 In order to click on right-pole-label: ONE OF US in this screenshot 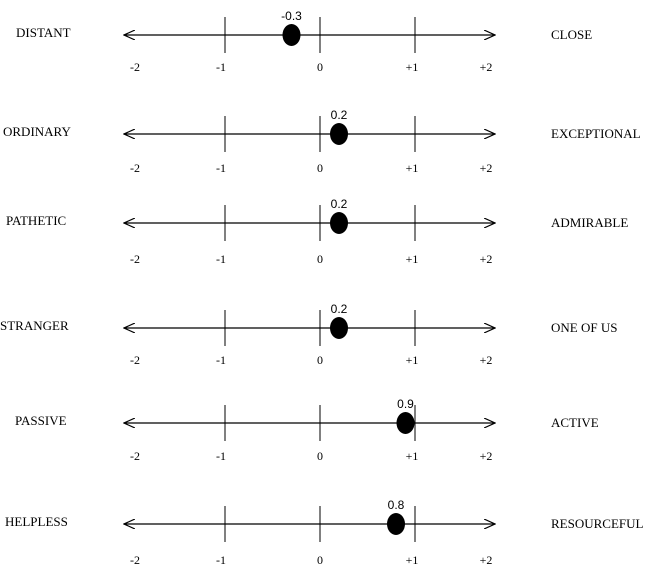, I will do `click(584, 327)`.